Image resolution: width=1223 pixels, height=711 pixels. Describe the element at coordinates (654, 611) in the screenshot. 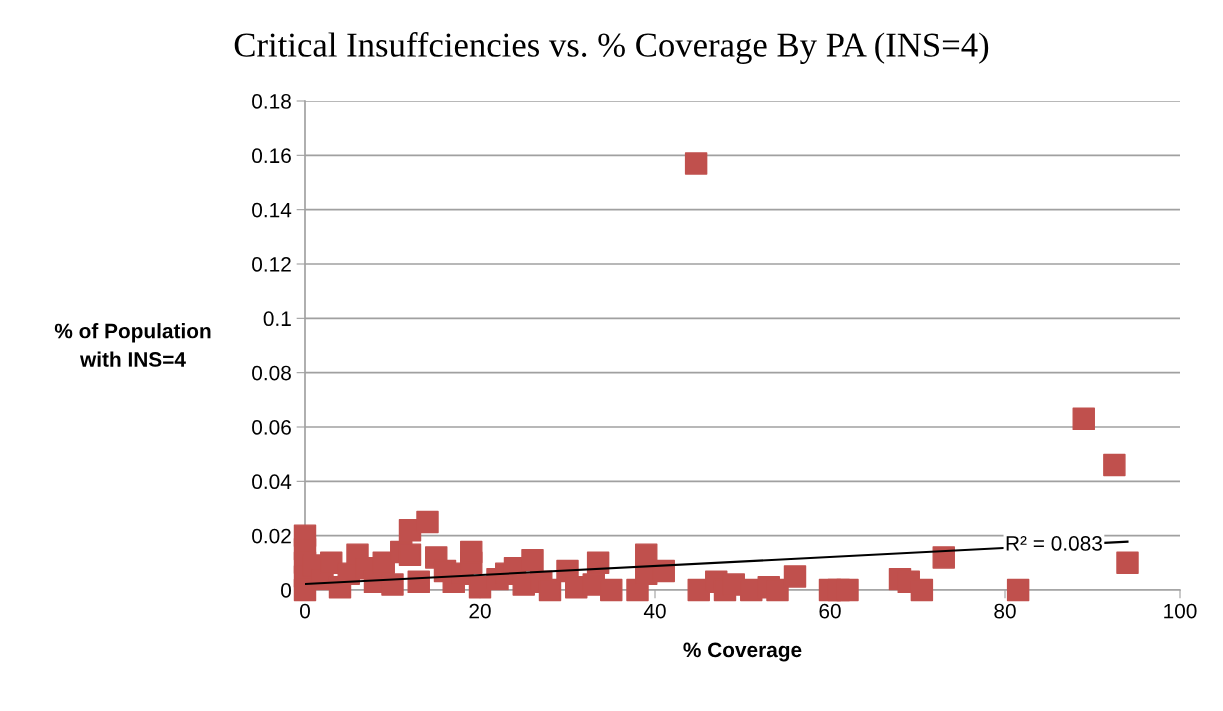

I see `x-tick-label: 40` at that location.